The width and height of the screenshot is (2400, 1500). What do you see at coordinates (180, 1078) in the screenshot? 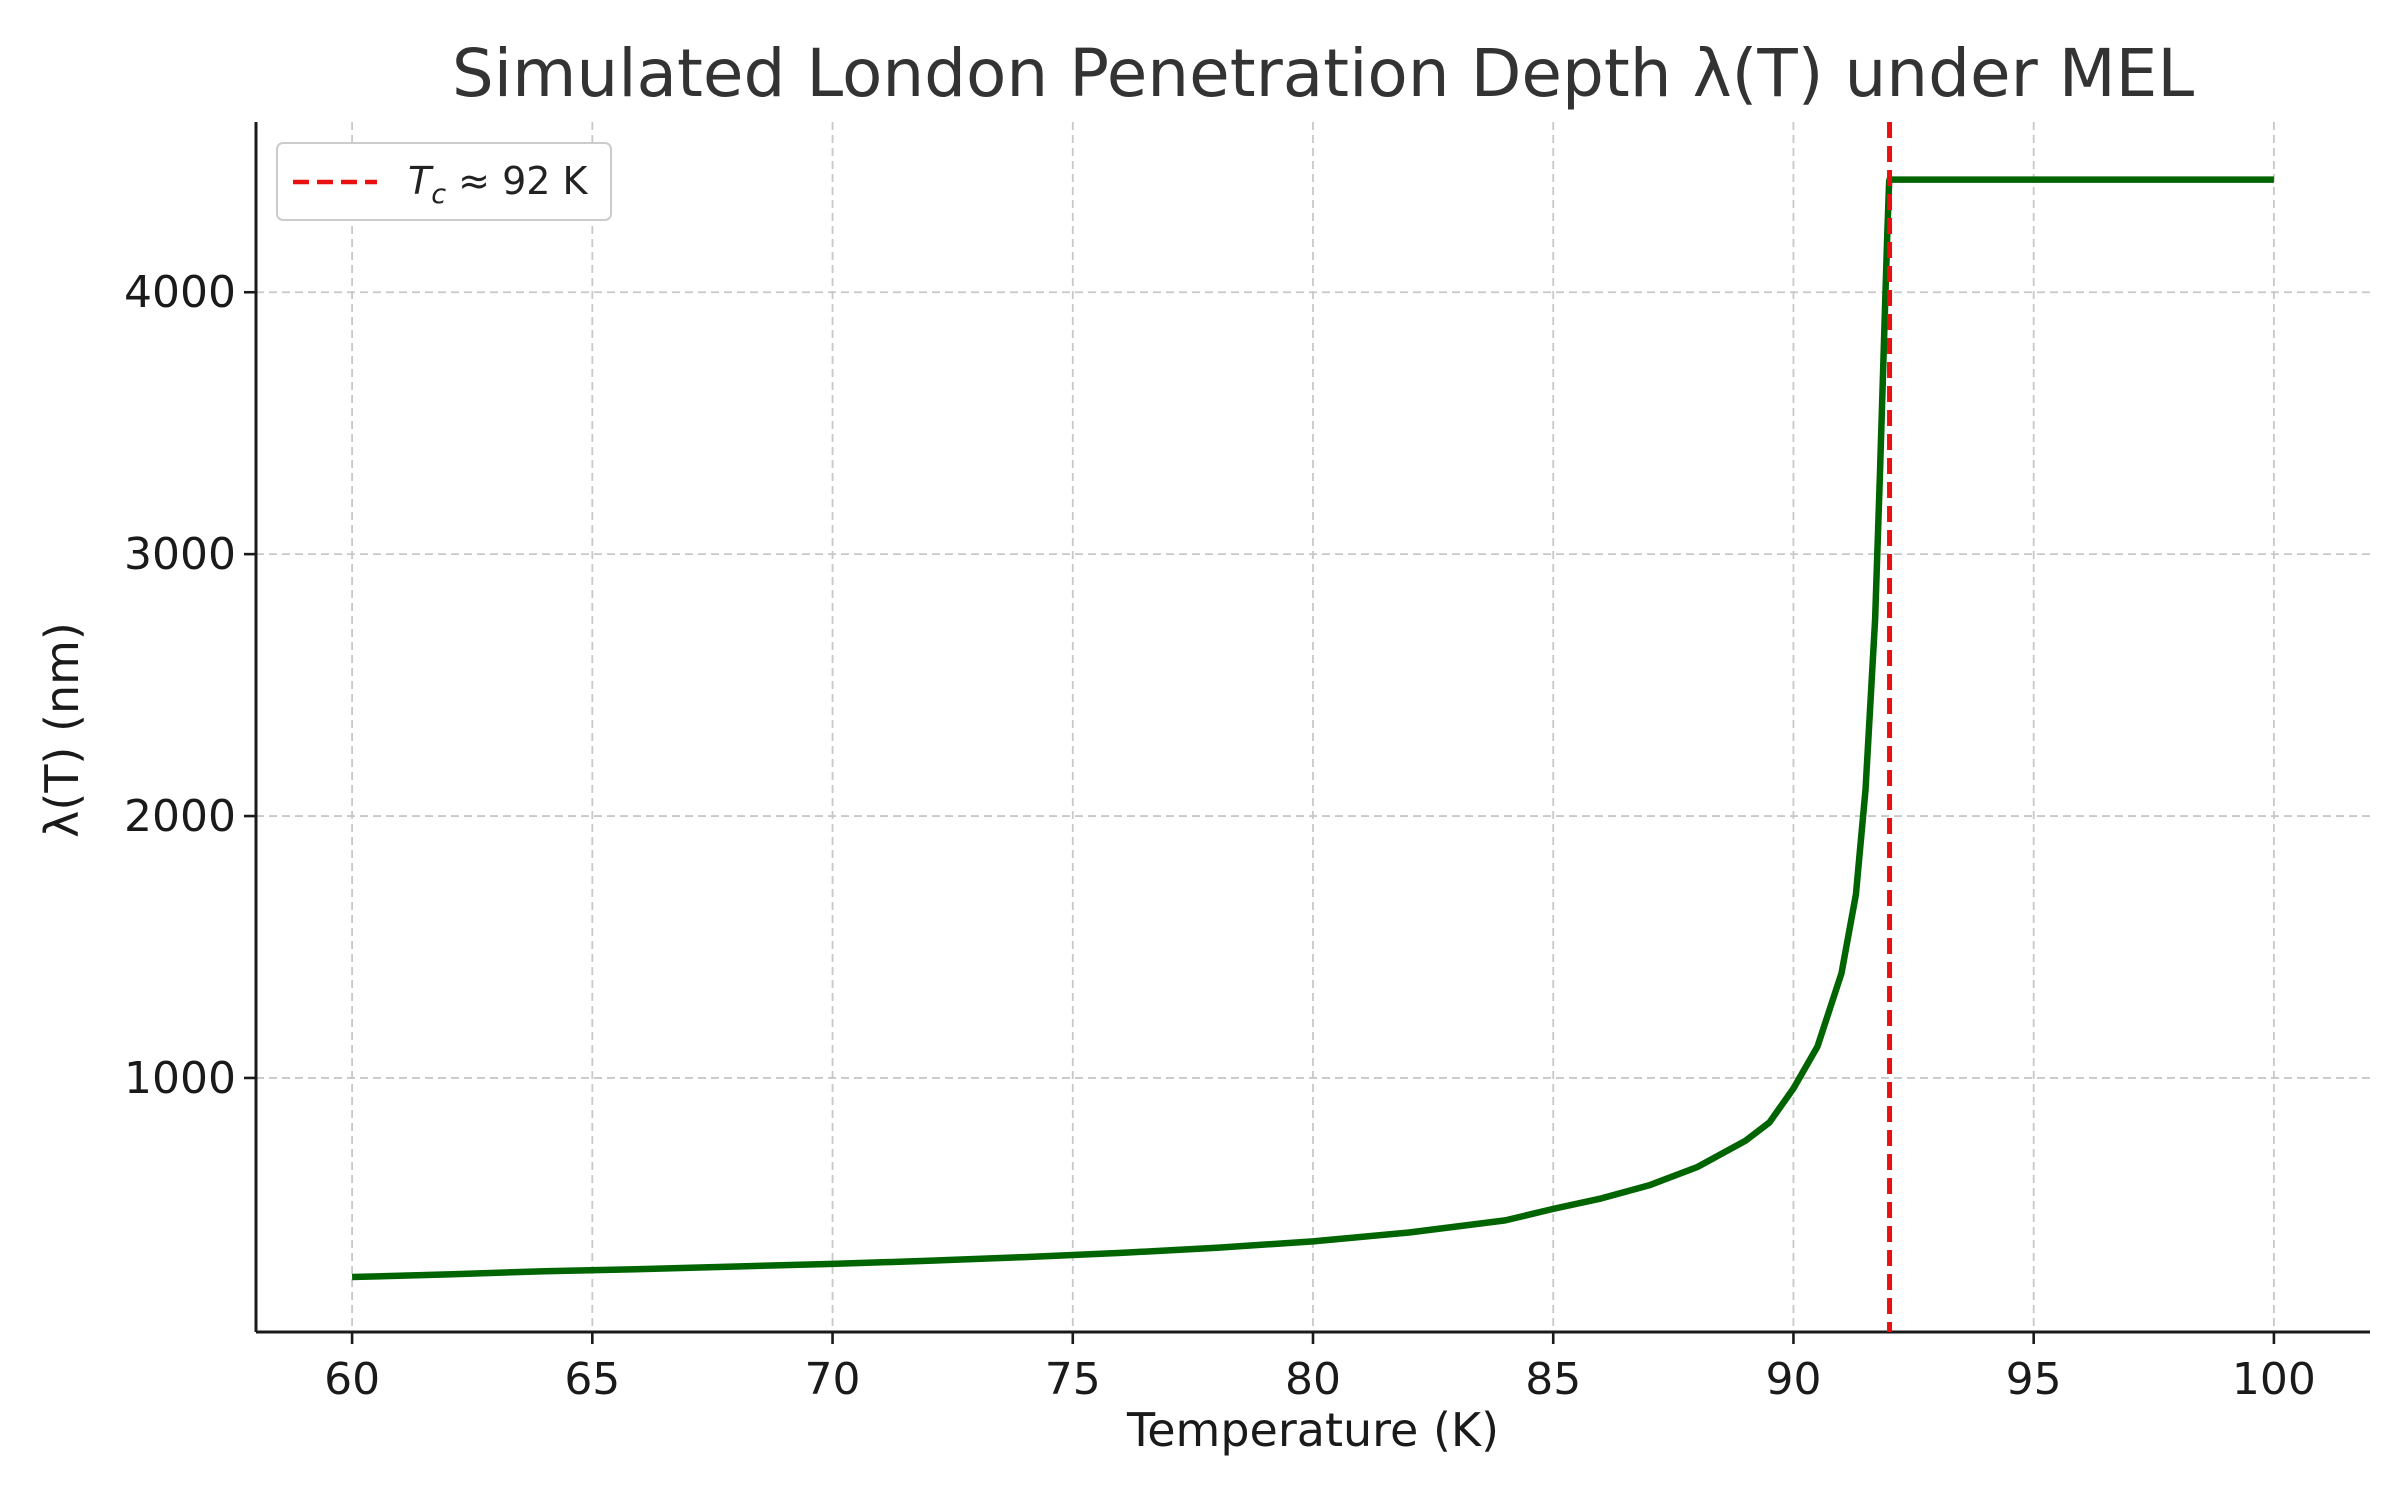
I see `y-tick-label: 1000` at bounding box center [180, 1078].